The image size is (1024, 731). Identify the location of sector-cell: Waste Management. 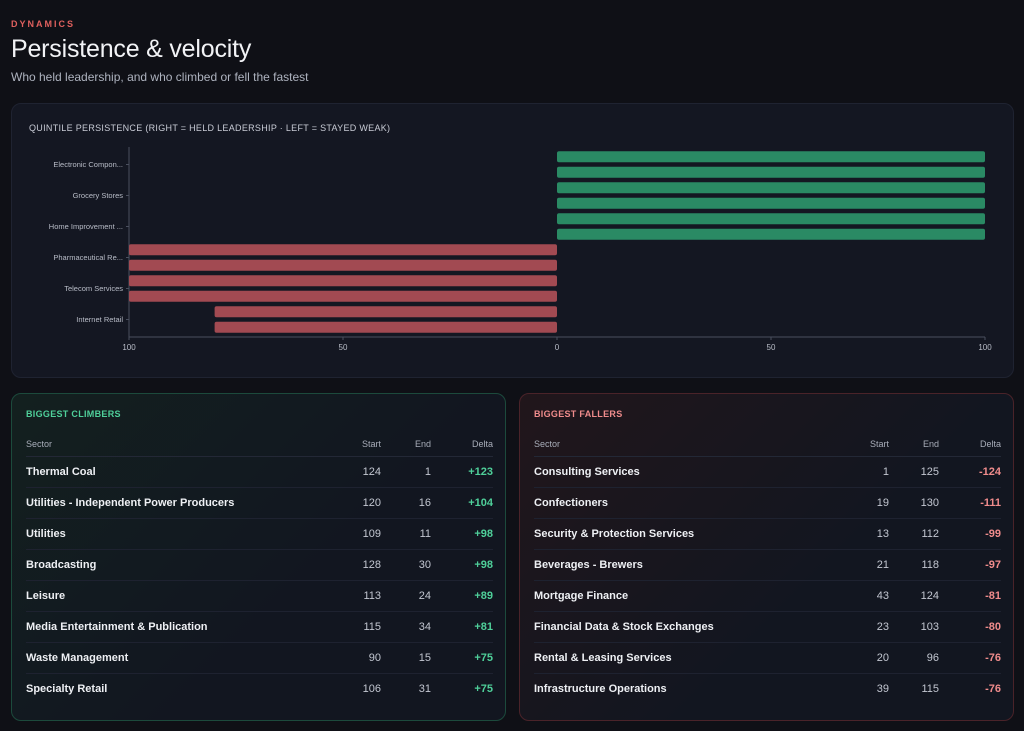
(173, 658).